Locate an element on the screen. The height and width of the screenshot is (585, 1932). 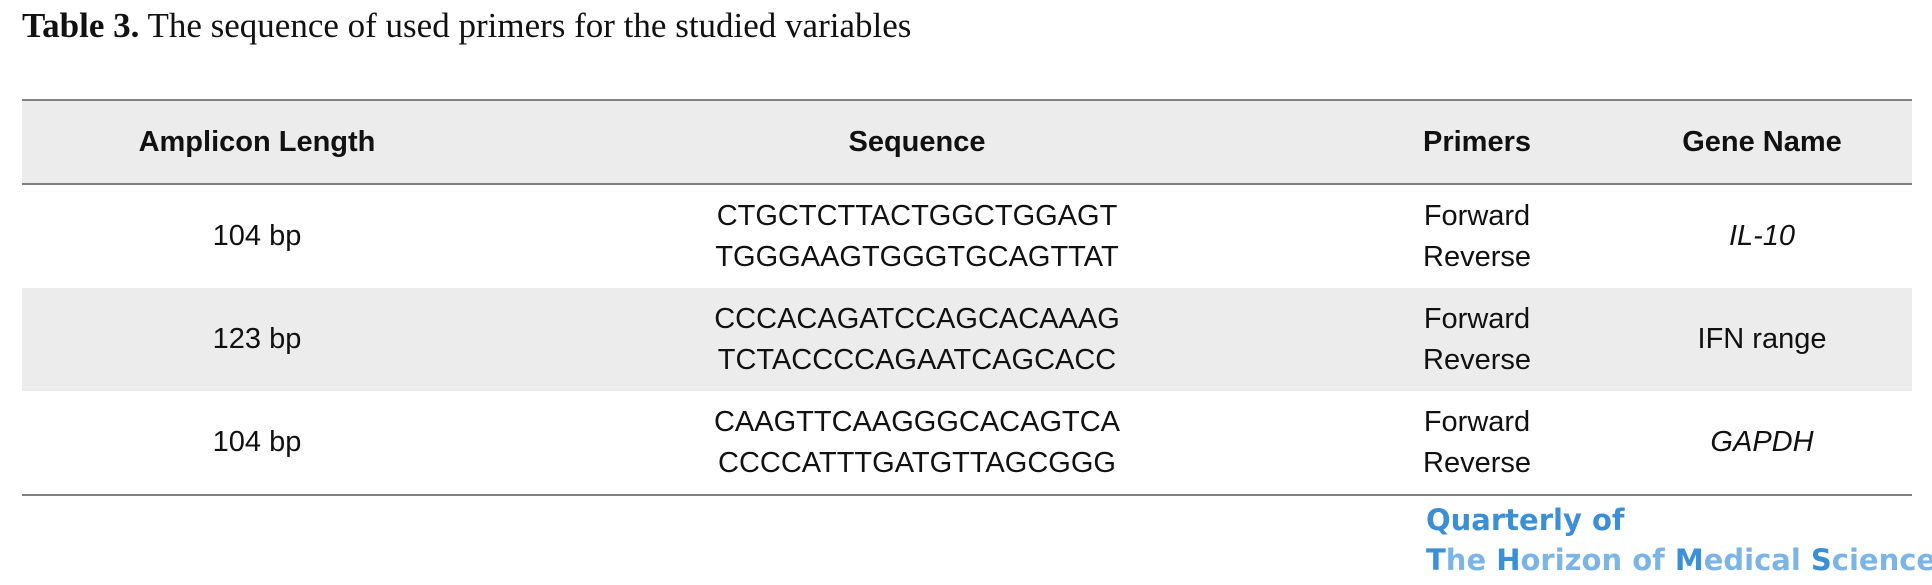
journal-logo-initial: T is located at coordinates (1436, 560).